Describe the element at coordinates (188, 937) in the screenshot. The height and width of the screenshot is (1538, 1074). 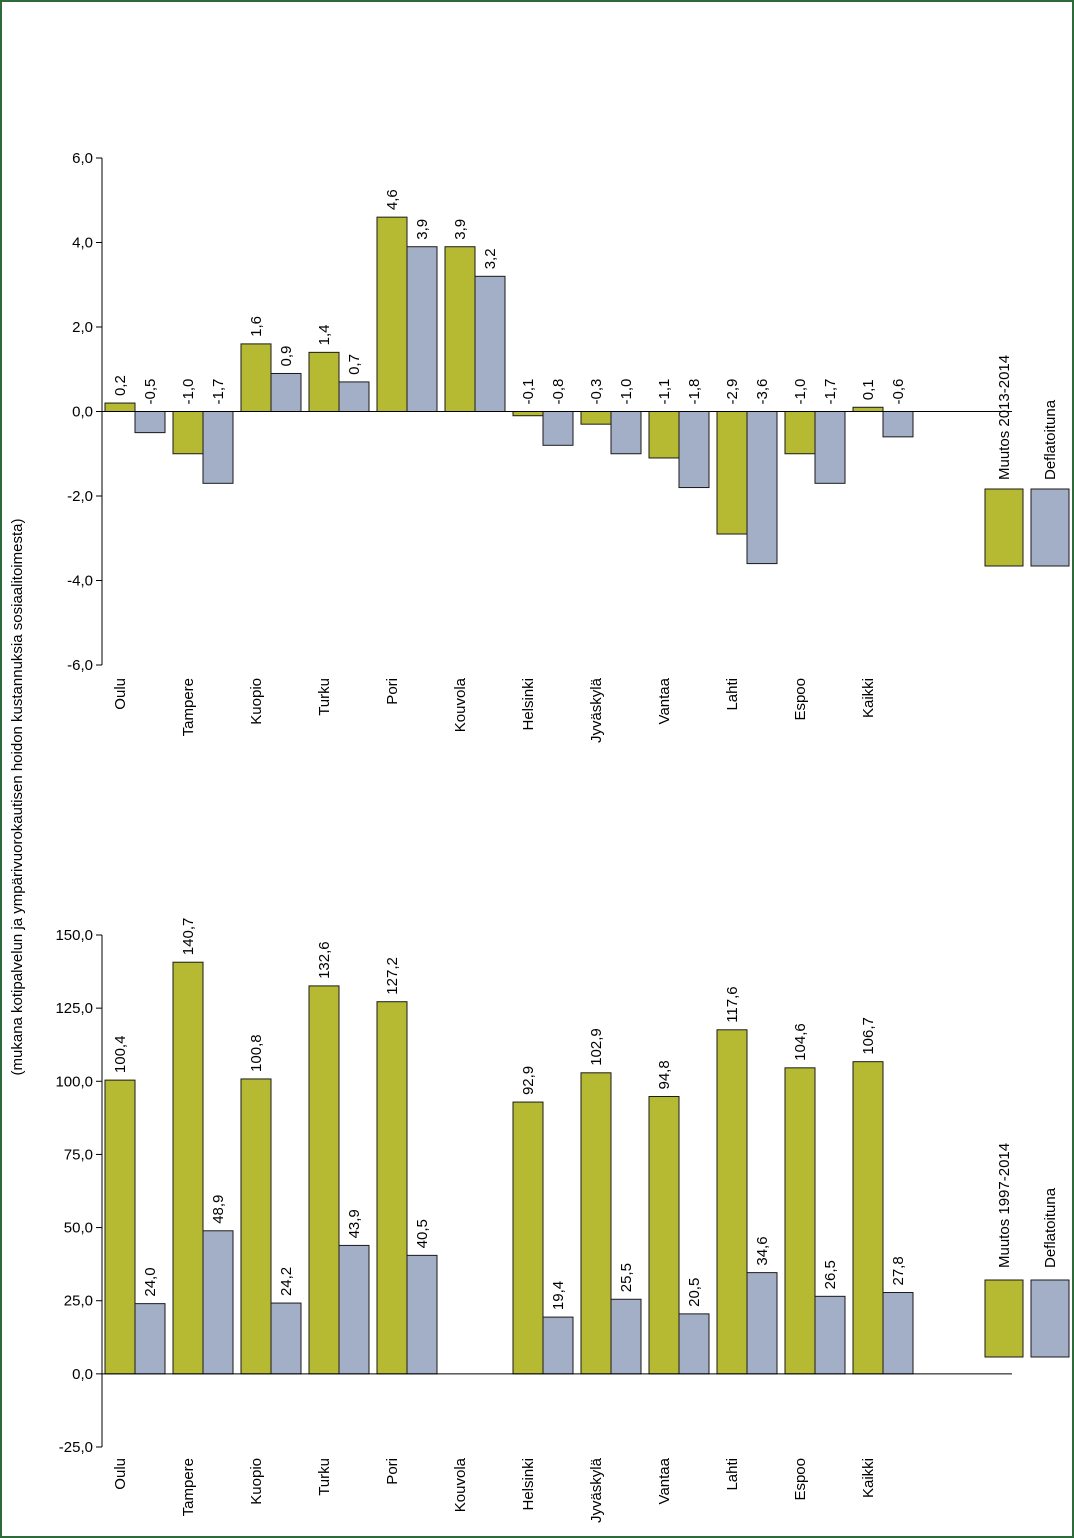
I see `data-label: 140,7` at that location.